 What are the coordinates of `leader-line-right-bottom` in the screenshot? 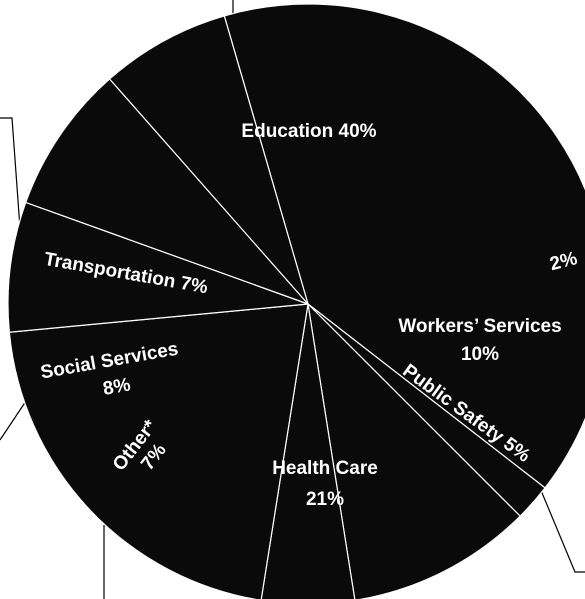 It's located at (562, 530).